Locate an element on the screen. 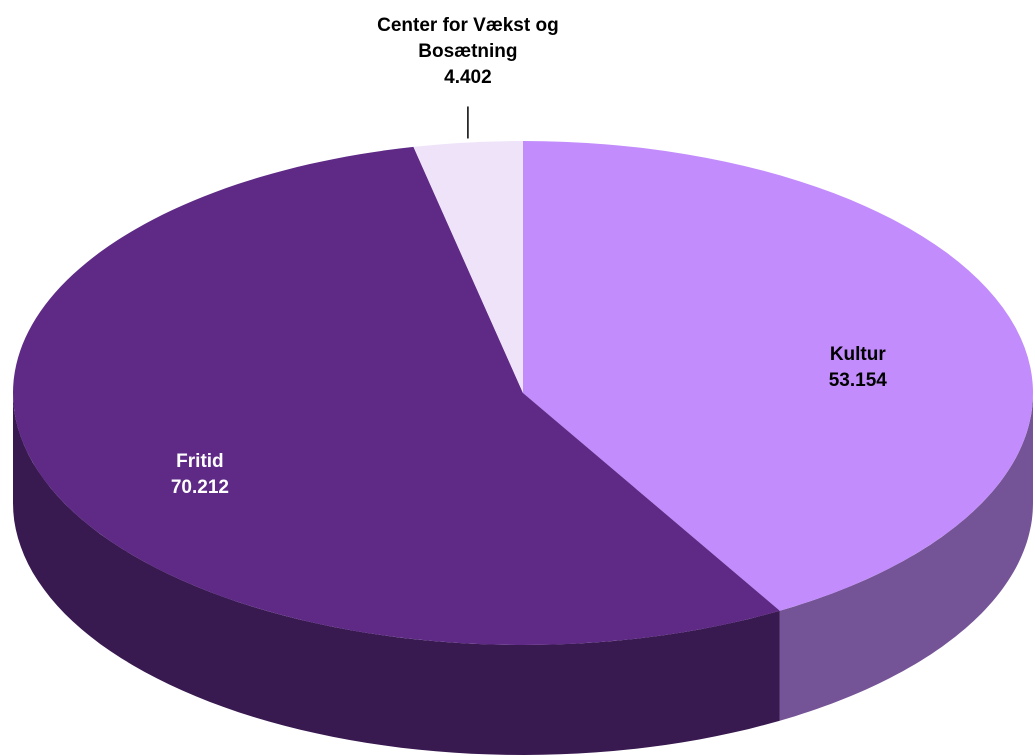 This screenshot has width=1035, height=756. value-label: 53.154 is located at coordinates (857, 381).